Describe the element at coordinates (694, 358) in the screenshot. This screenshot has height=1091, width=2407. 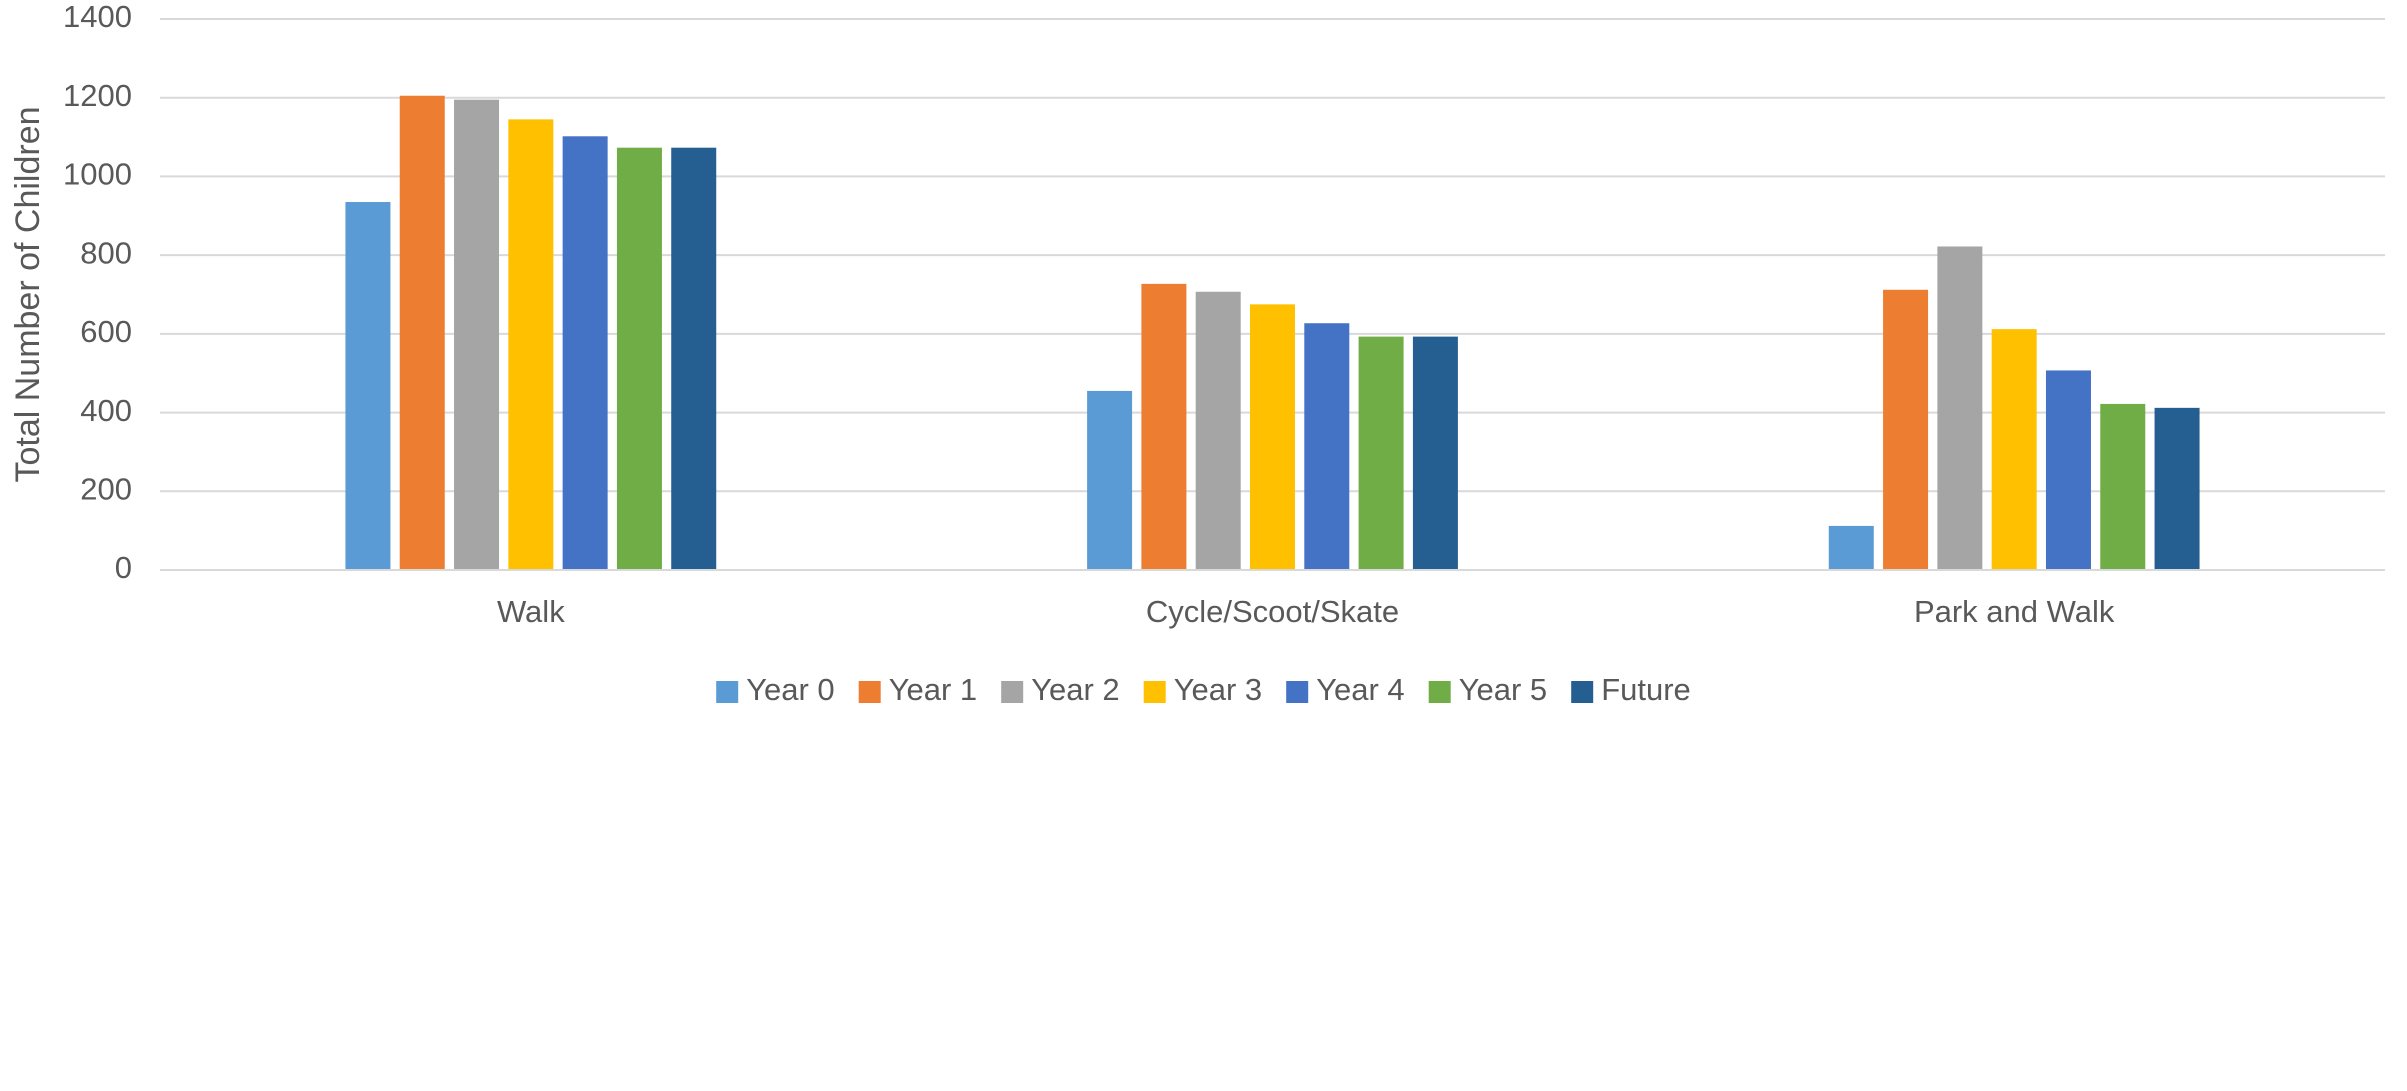
I see `bar-future-walk` at that location.